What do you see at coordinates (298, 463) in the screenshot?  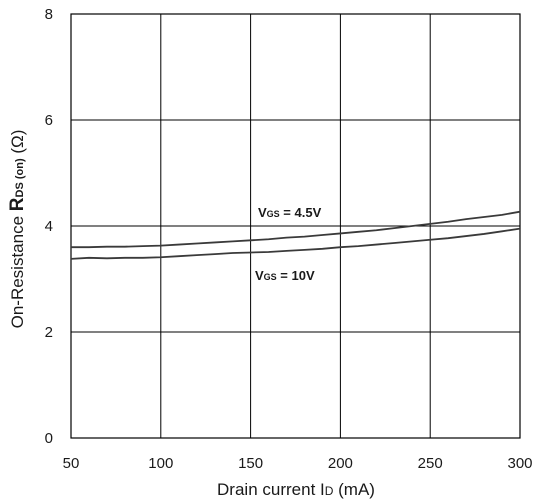 I see `x-tick-labels: 50 100 150 200 250 300` at bounding box center [298, 463].